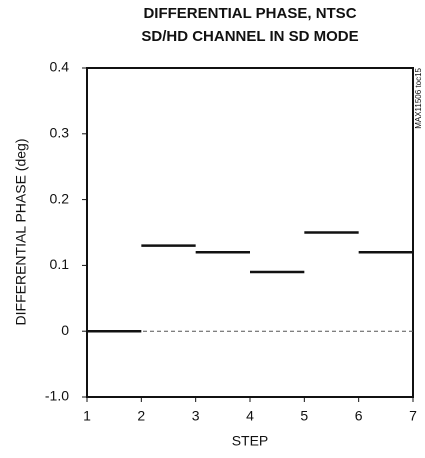 This screenshot has height=458, width=425. I want to click on y-axis-label: DIFFERENTIAL PHASE (deg), so click(21, 232).